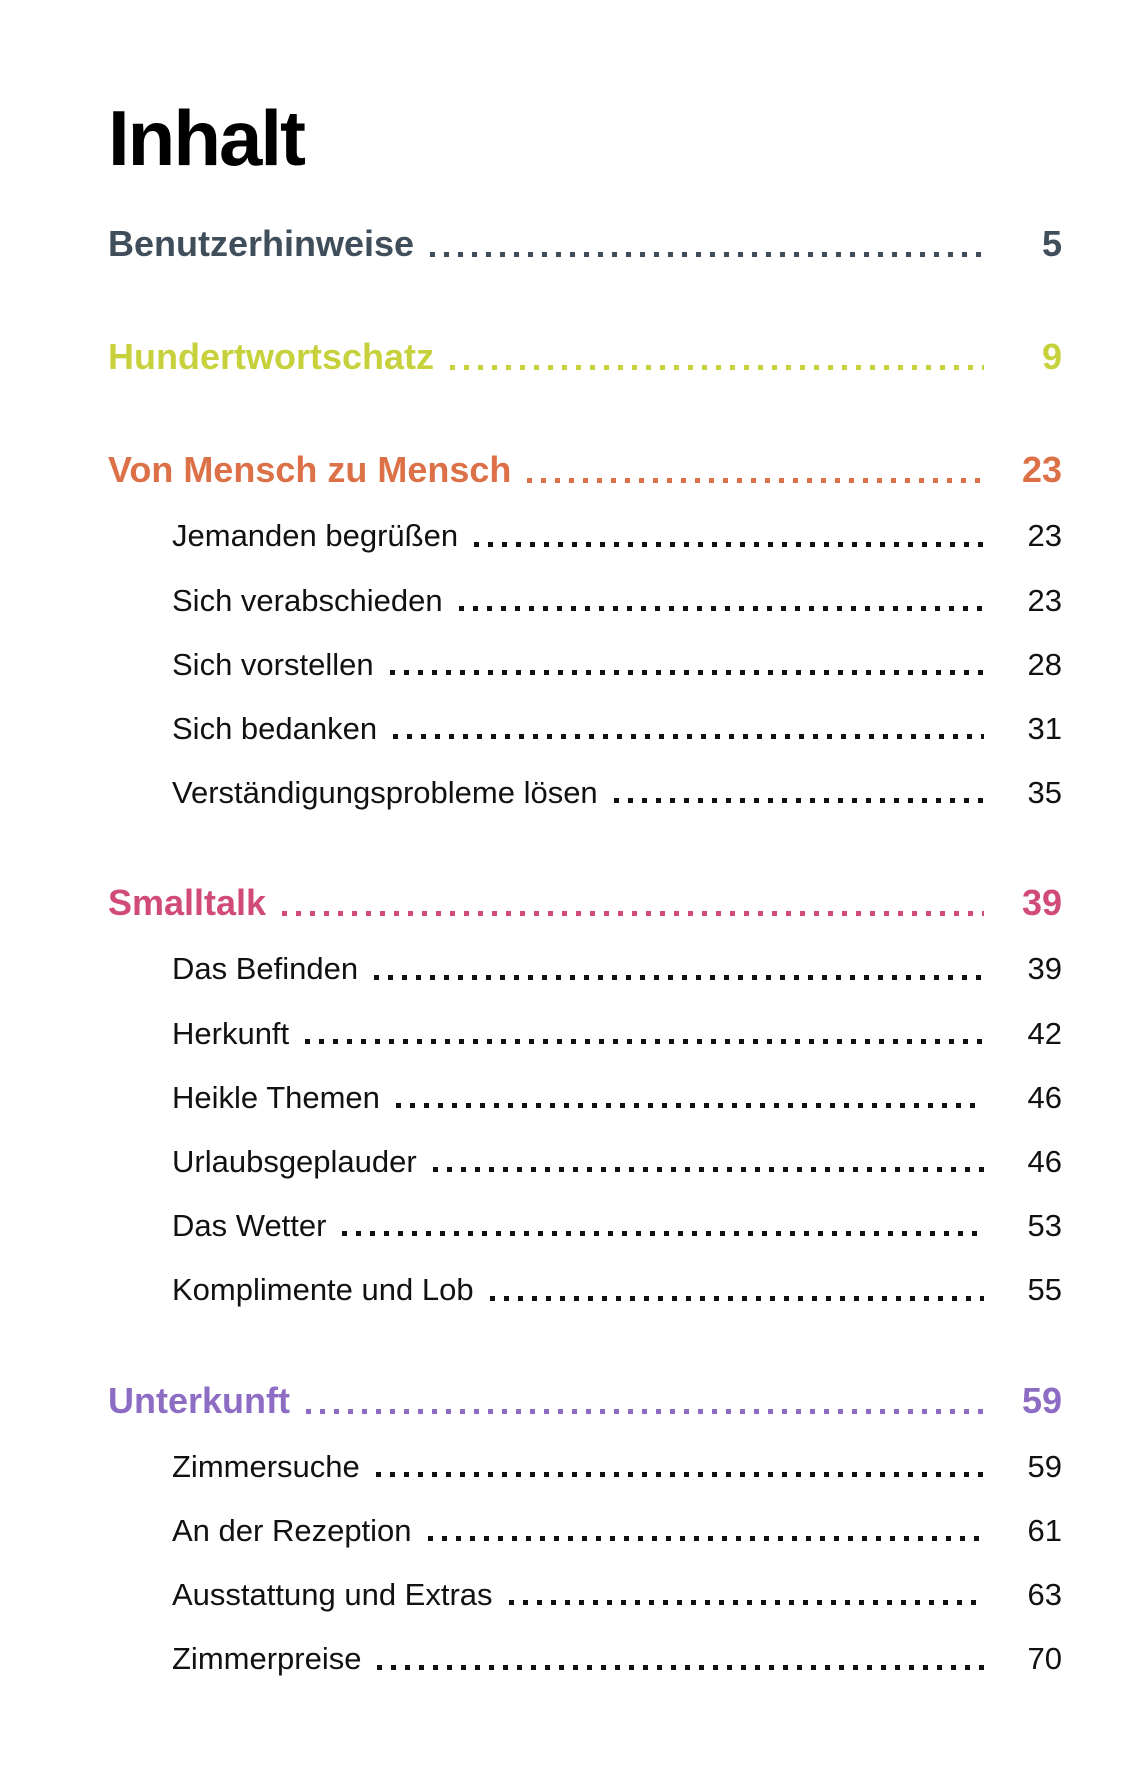 The width and height of the screenshot is (1134, 1784). I want to click on toc-section-row-page-number: 9, so click(1051, 356).